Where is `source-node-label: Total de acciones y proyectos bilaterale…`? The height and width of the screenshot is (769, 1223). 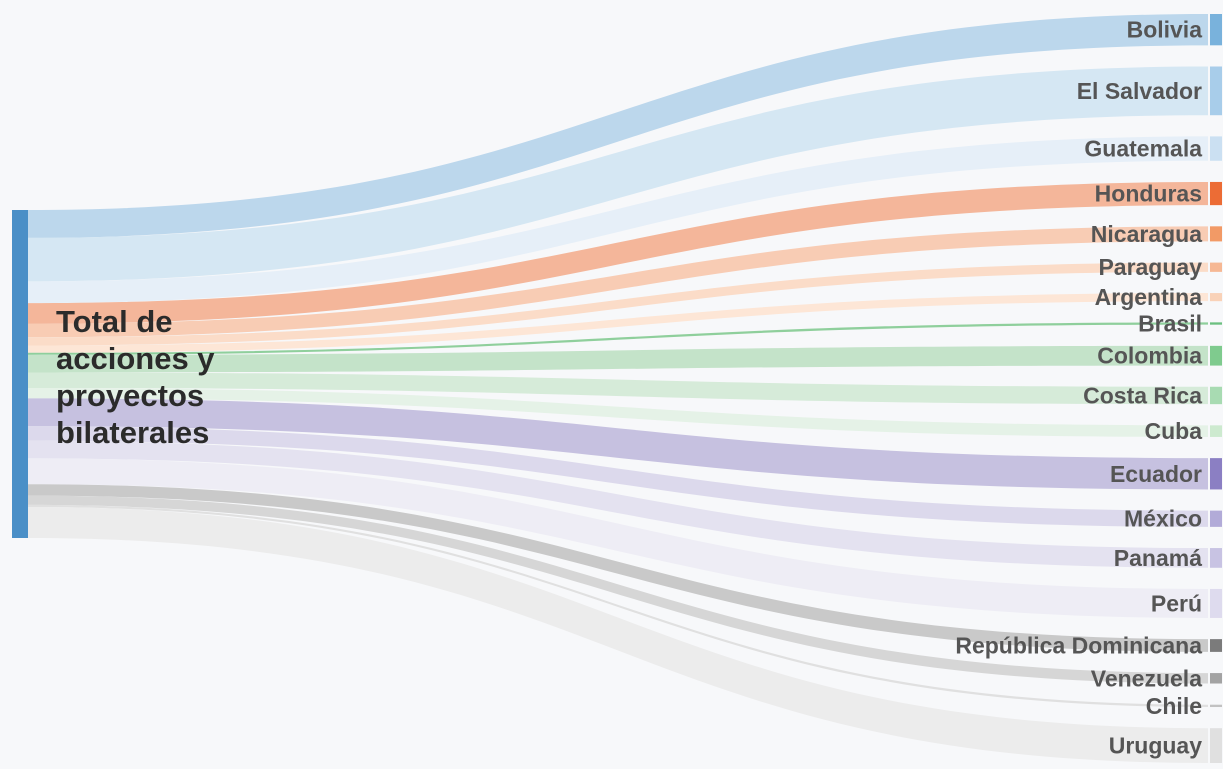 source-node-label: Total de acciones y proyectos bilaterale… is located at coordinates (135, 377).